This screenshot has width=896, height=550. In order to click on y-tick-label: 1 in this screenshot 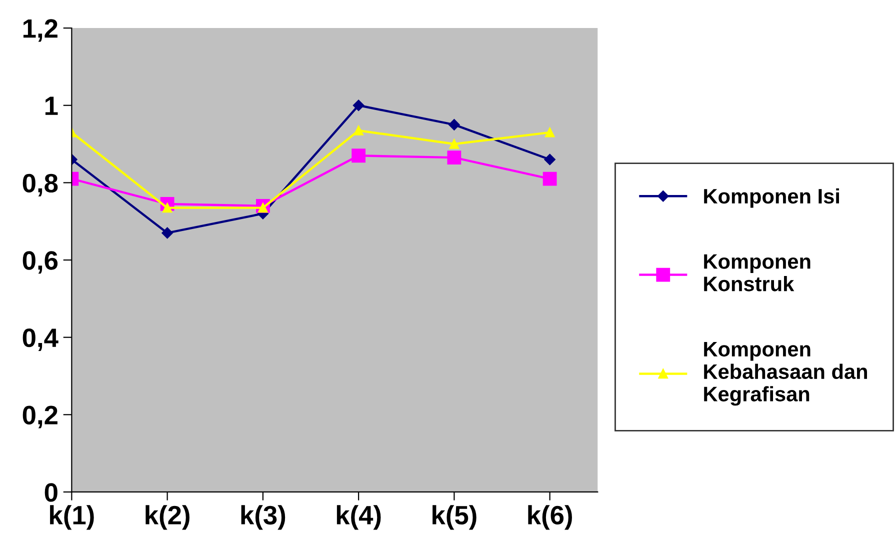, I will do `click(51, 105)`.